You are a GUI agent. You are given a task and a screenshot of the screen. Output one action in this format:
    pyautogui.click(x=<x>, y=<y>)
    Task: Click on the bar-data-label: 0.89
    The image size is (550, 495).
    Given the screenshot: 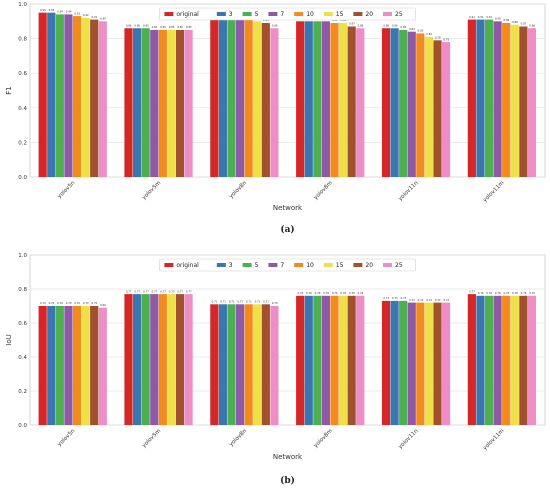 What is the action you would take?
    pyautogui.click(x=506, y=20)
    